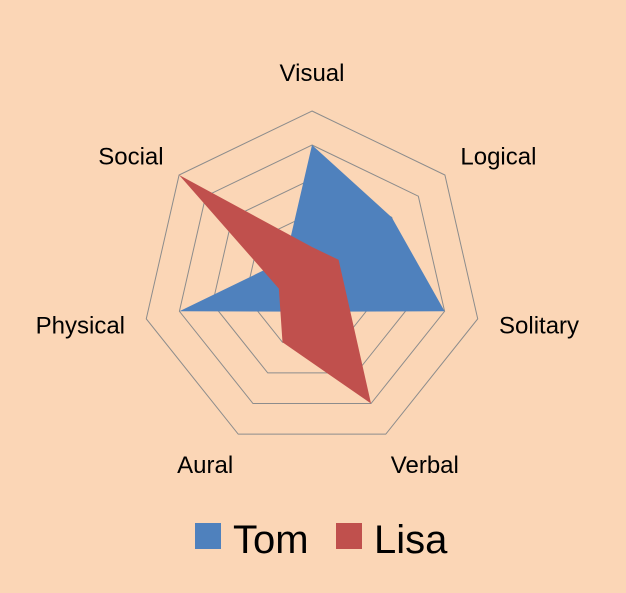 This screenshot has height=593, width=626. Describe the element at coordinates (208, 536) in the screenshot. I see `legend-swatch-tom` at that location.